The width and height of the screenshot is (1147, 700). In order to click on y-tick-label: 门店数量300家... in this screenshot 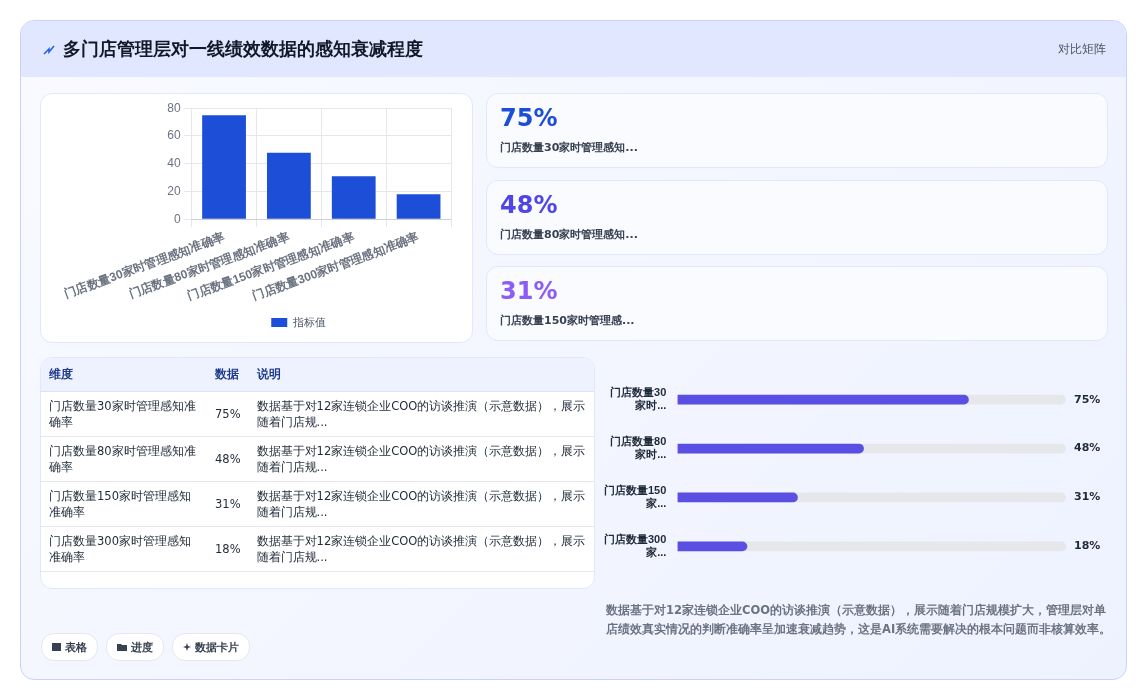, I will do `click(635, 545)`.